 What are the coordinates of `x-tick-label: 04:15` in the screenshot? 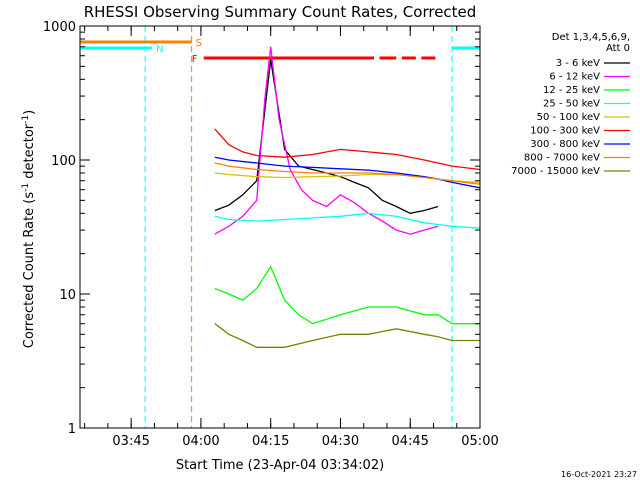 It's located at (270, 441).